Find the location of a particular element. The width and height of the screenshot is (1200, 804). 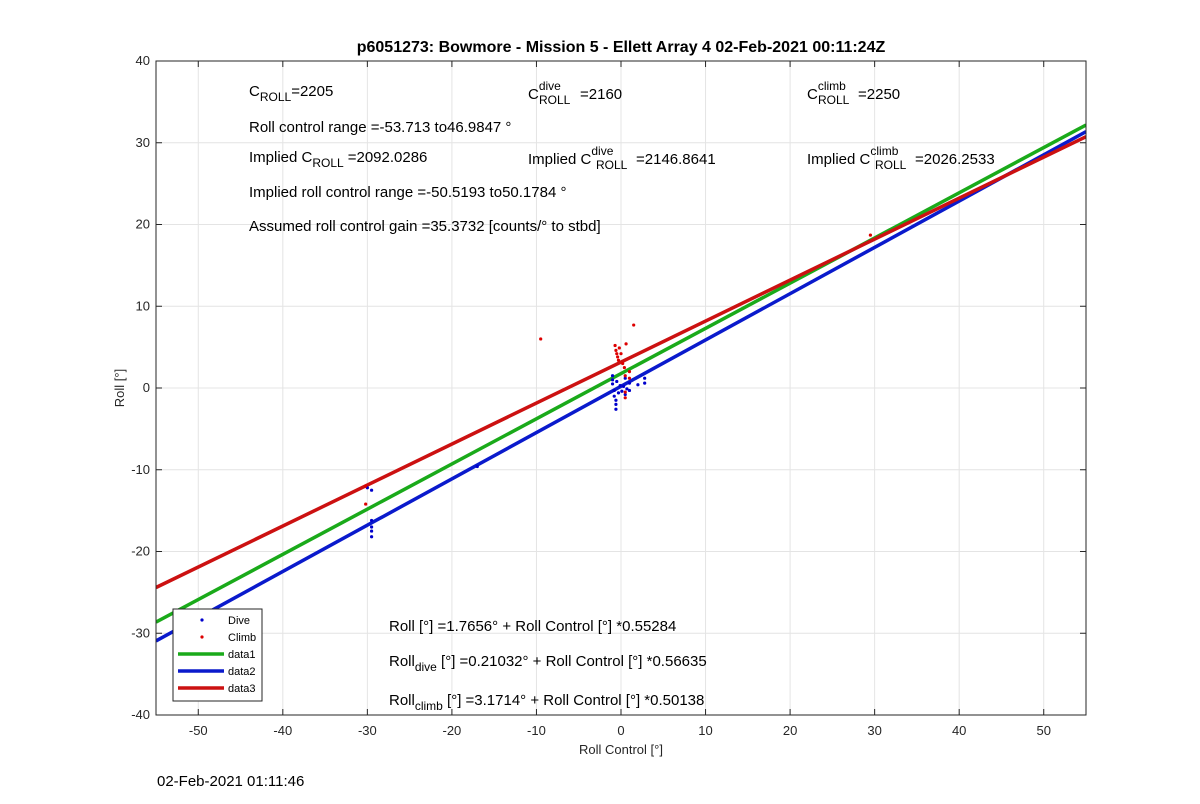

x-tick-label: 0 is located at coordinates (620, 730).